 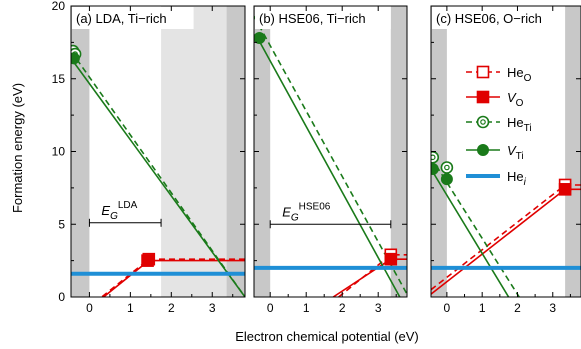 What do you see at coordinates (128, 205) in the screenshot?
I see `band-gap-superscript: LDA` at bounding box center [128, 205].